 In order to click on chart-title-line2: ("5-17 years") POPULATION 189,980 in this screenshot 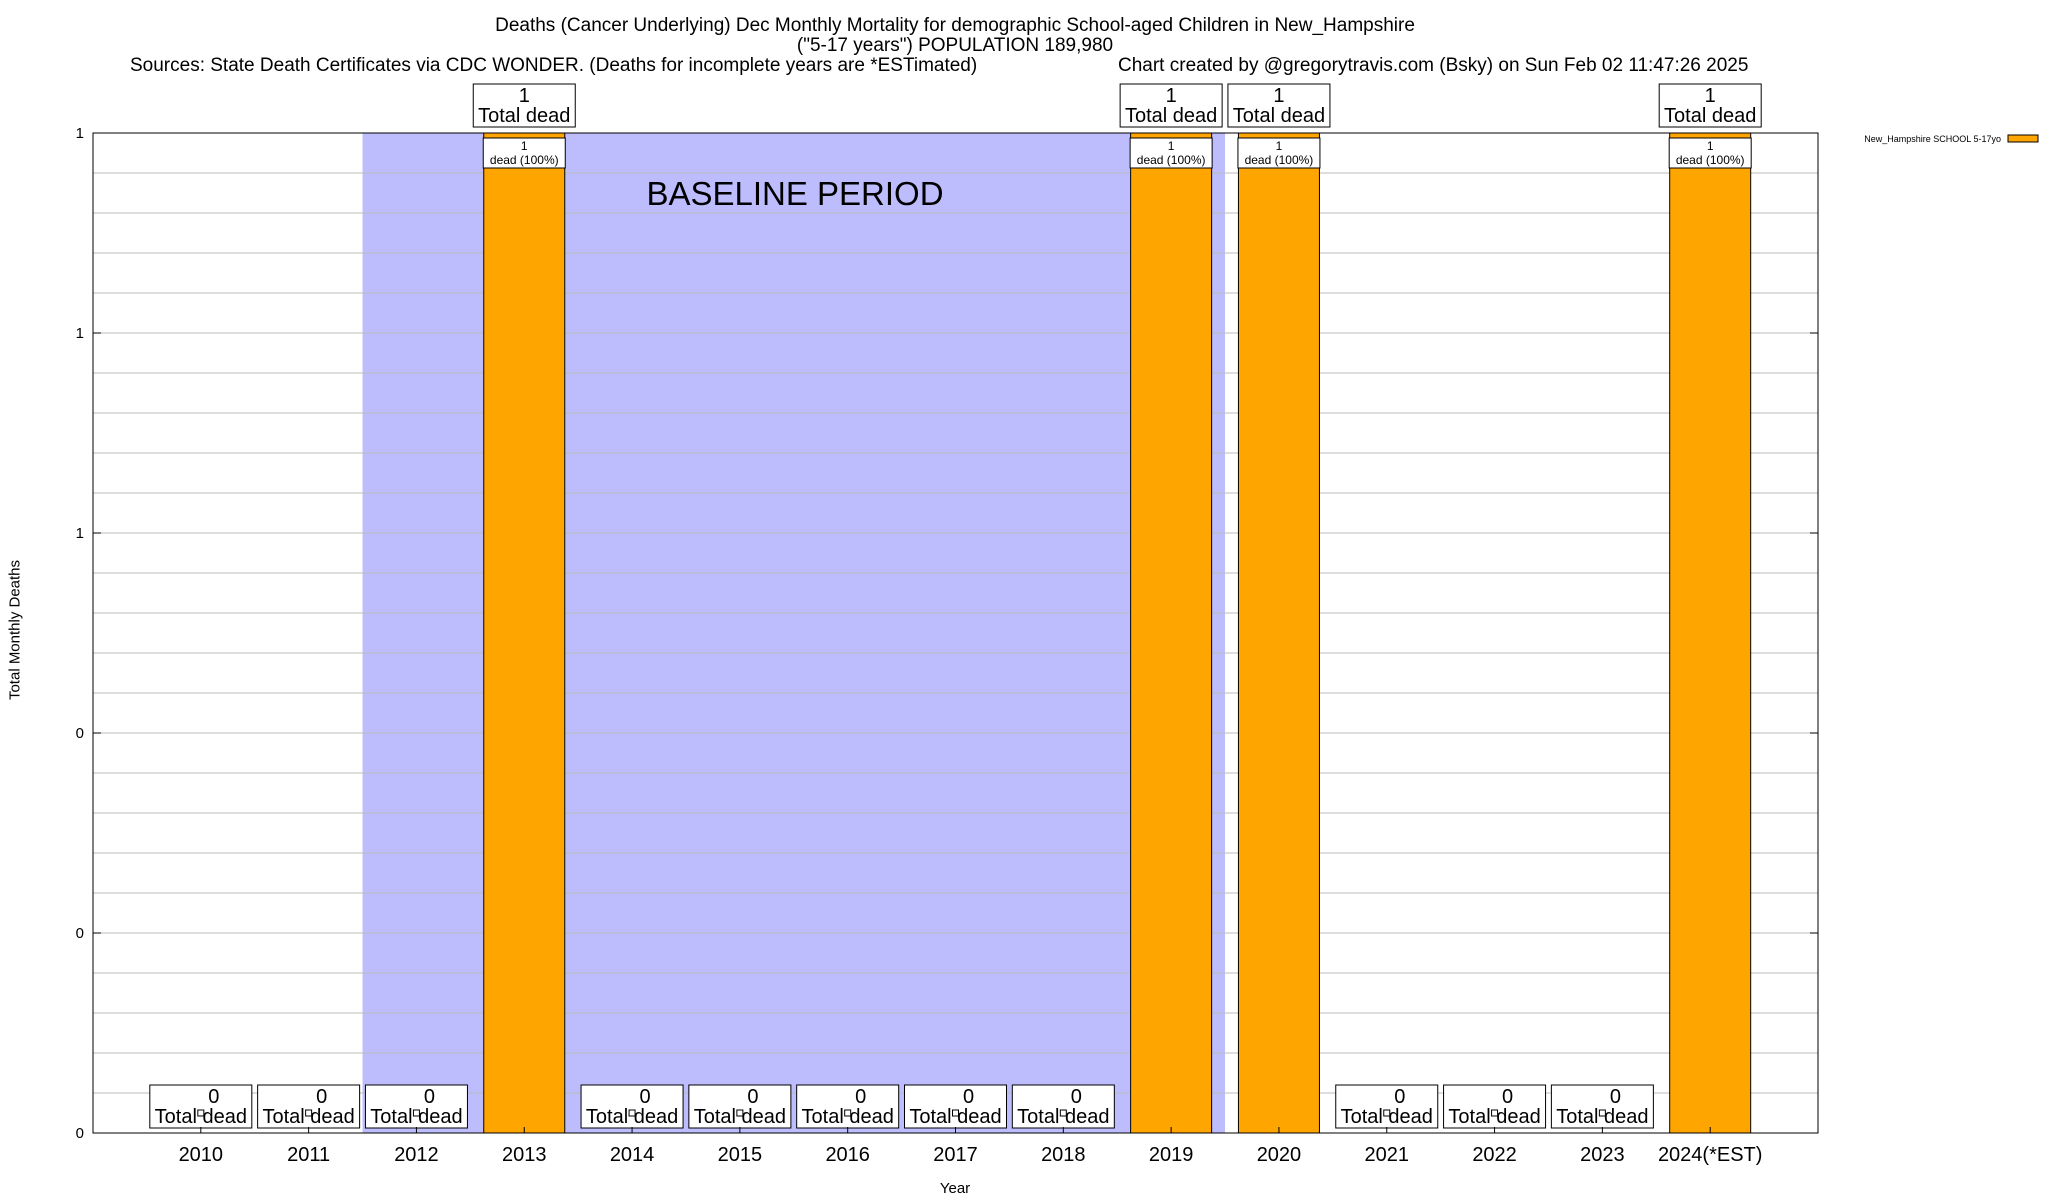, I will do `click(955, 45)`.